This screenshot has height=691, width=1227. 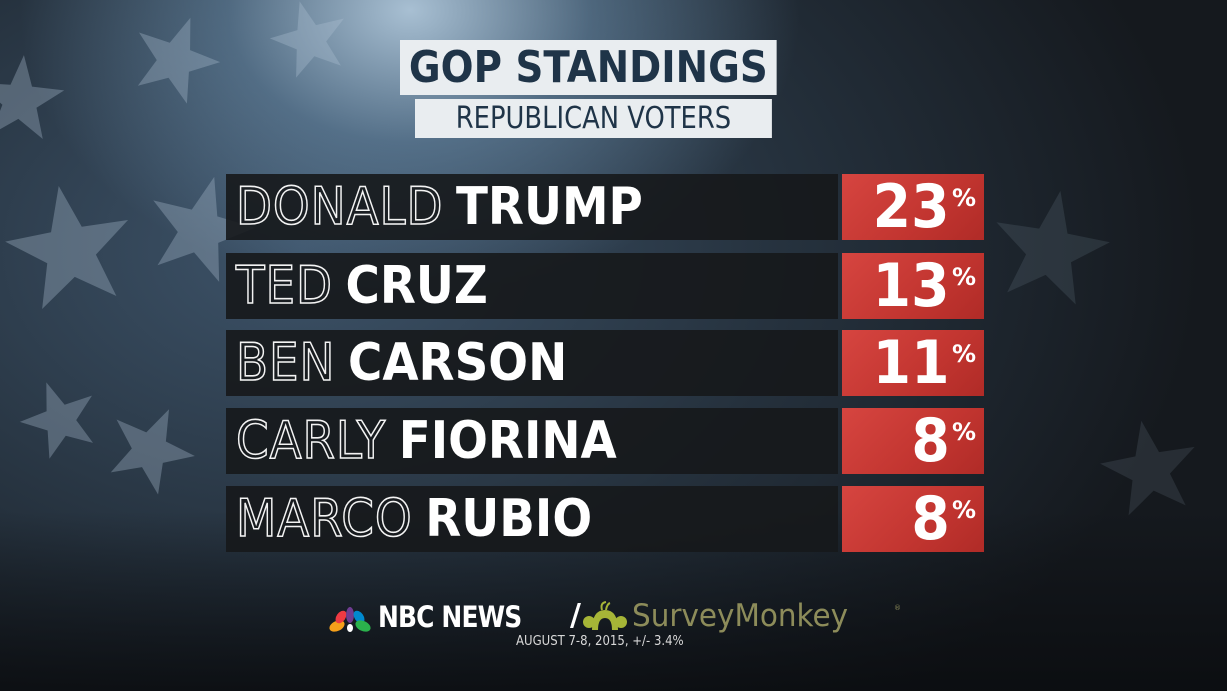 What do you see at coordinates (740, 616) in the screenshot?
I see `surveymonkey-wordmark: SurveyMonkey` at bounding box center [740, 616].